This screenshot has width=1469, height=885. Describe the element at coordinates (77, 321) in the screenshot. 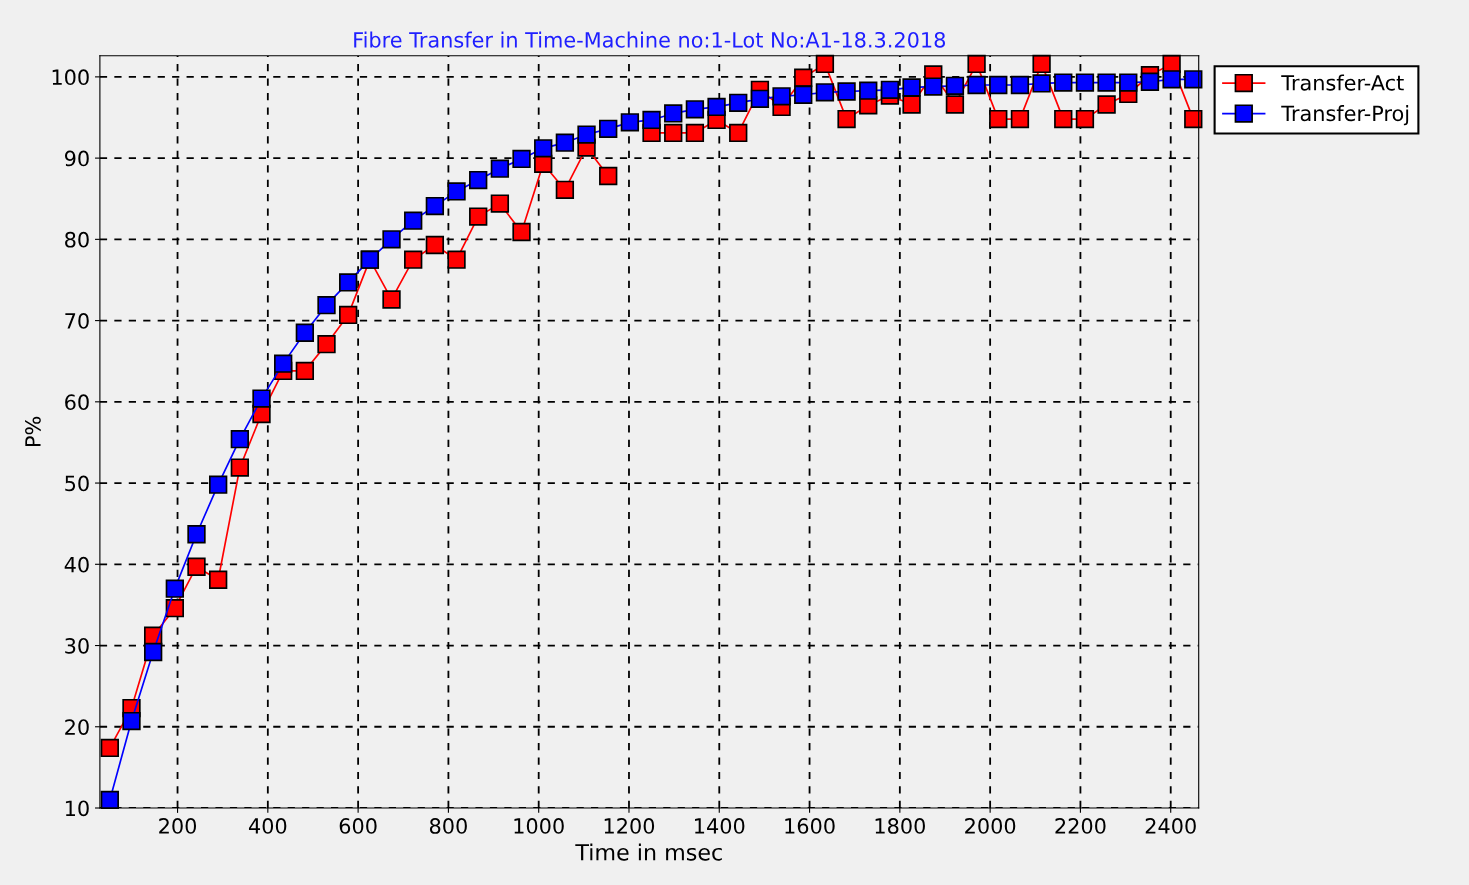

I see `y-tick-label: 70` at that location.